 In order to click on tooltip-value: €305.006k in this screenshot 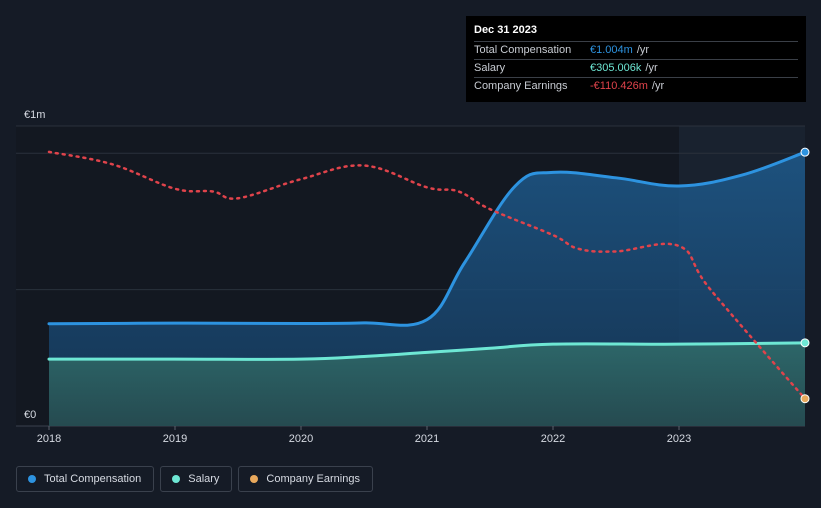, I will do `click(616, 68)`.